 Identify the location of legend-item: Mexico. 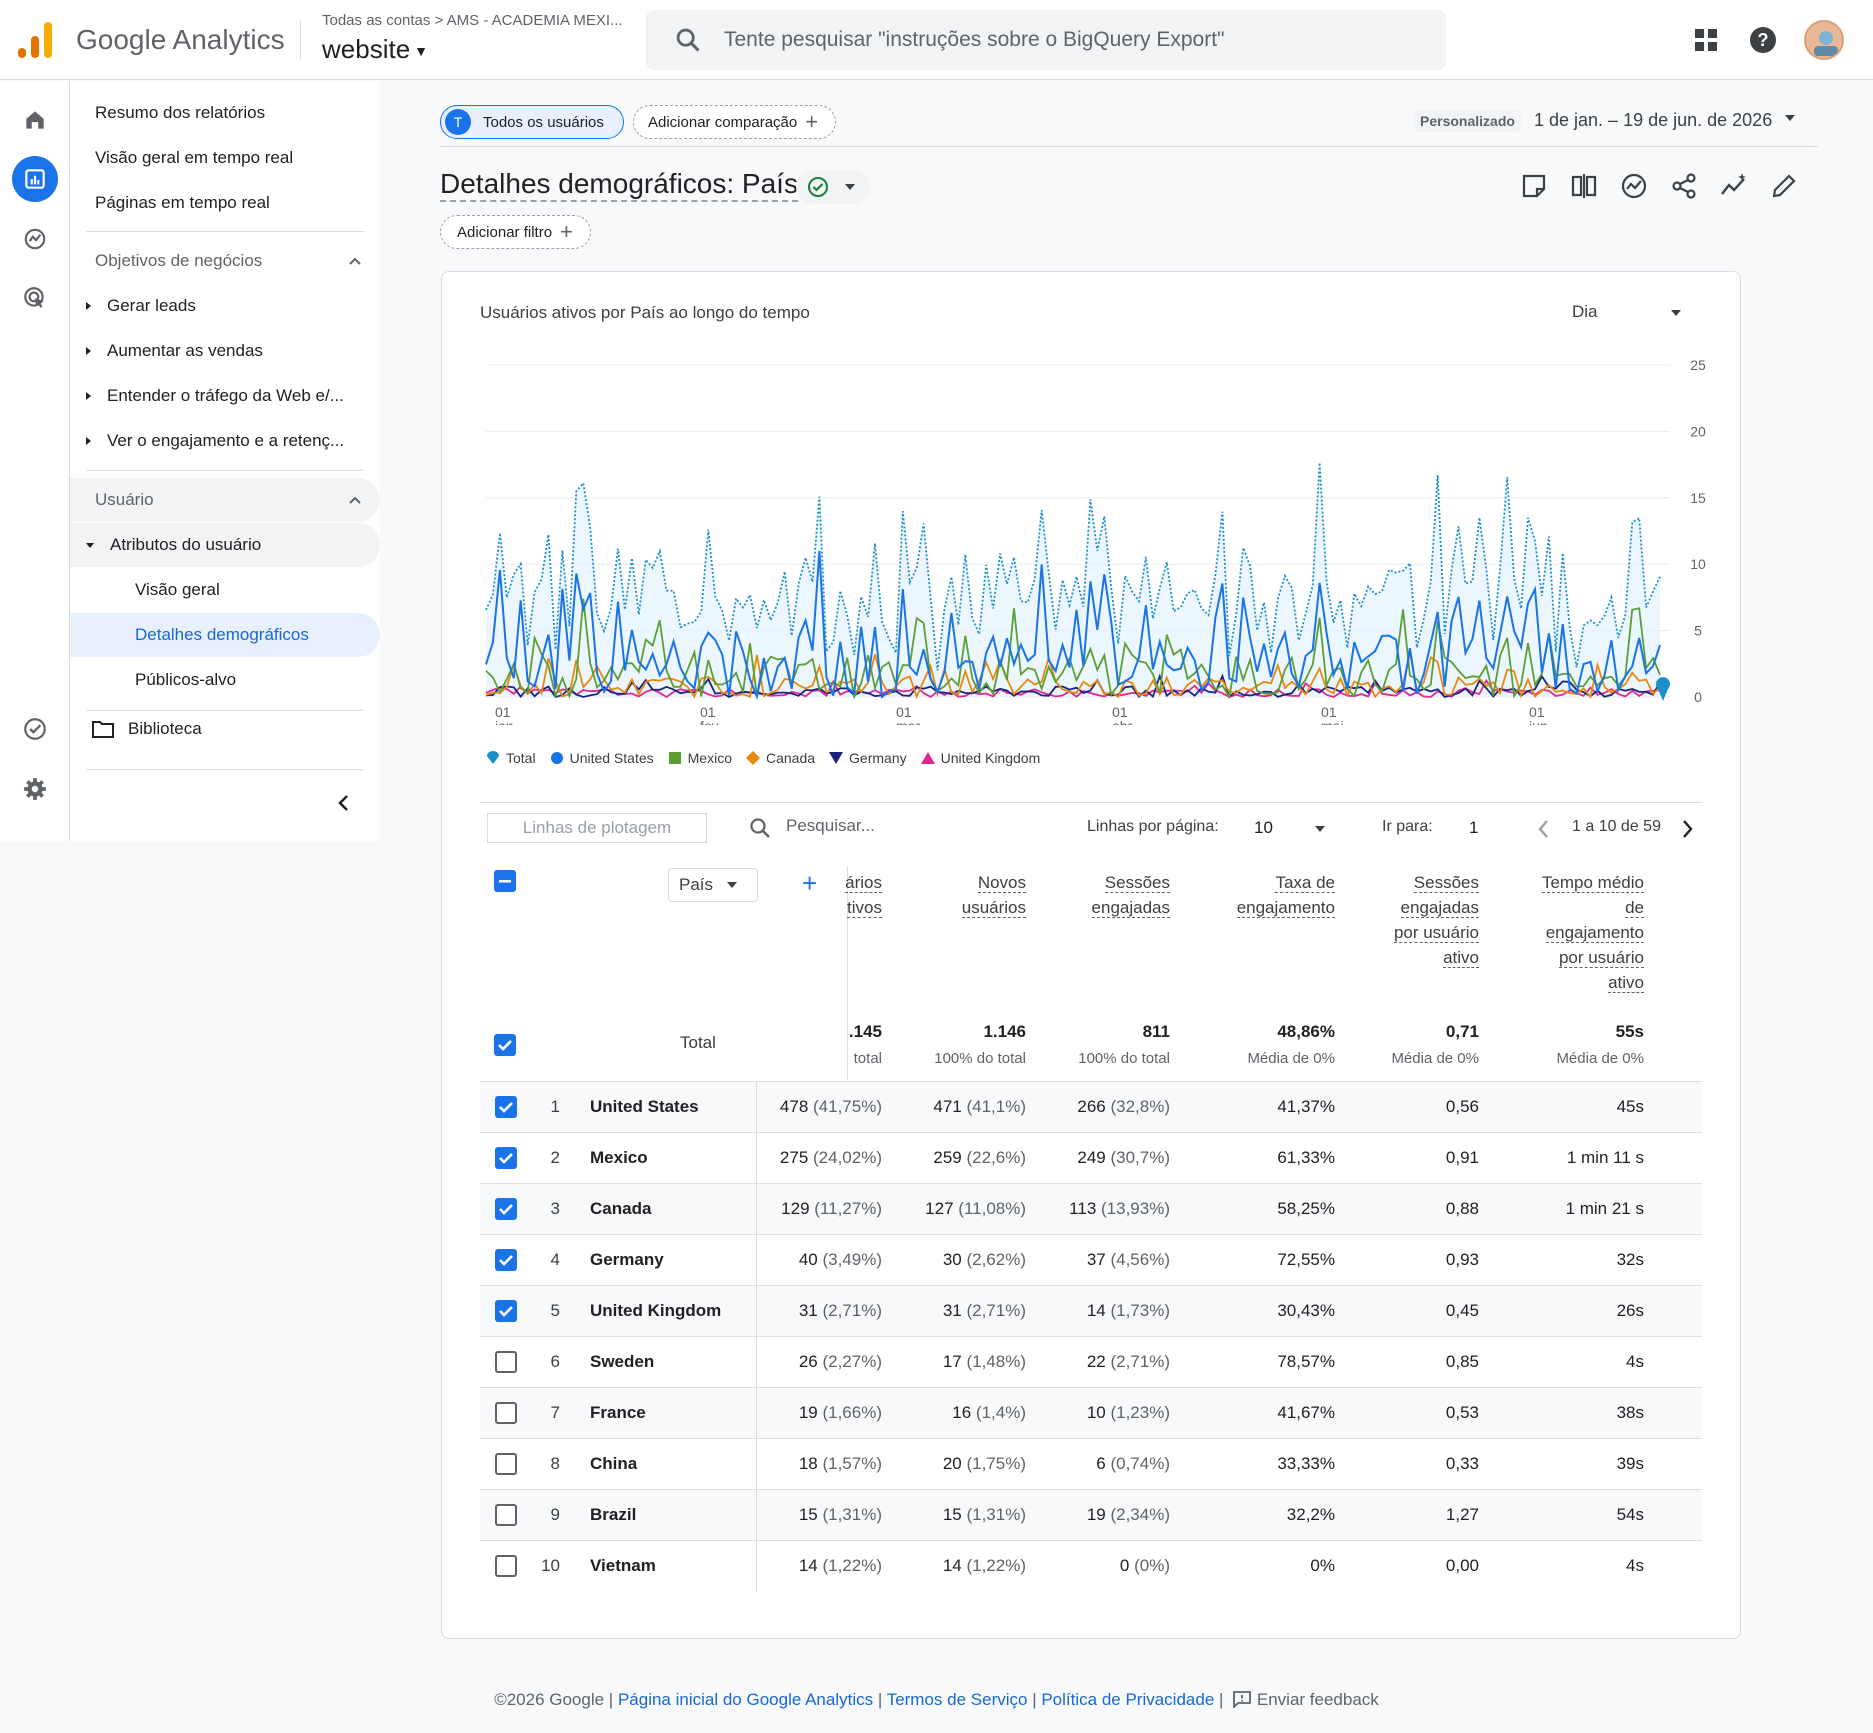
(700, 758).